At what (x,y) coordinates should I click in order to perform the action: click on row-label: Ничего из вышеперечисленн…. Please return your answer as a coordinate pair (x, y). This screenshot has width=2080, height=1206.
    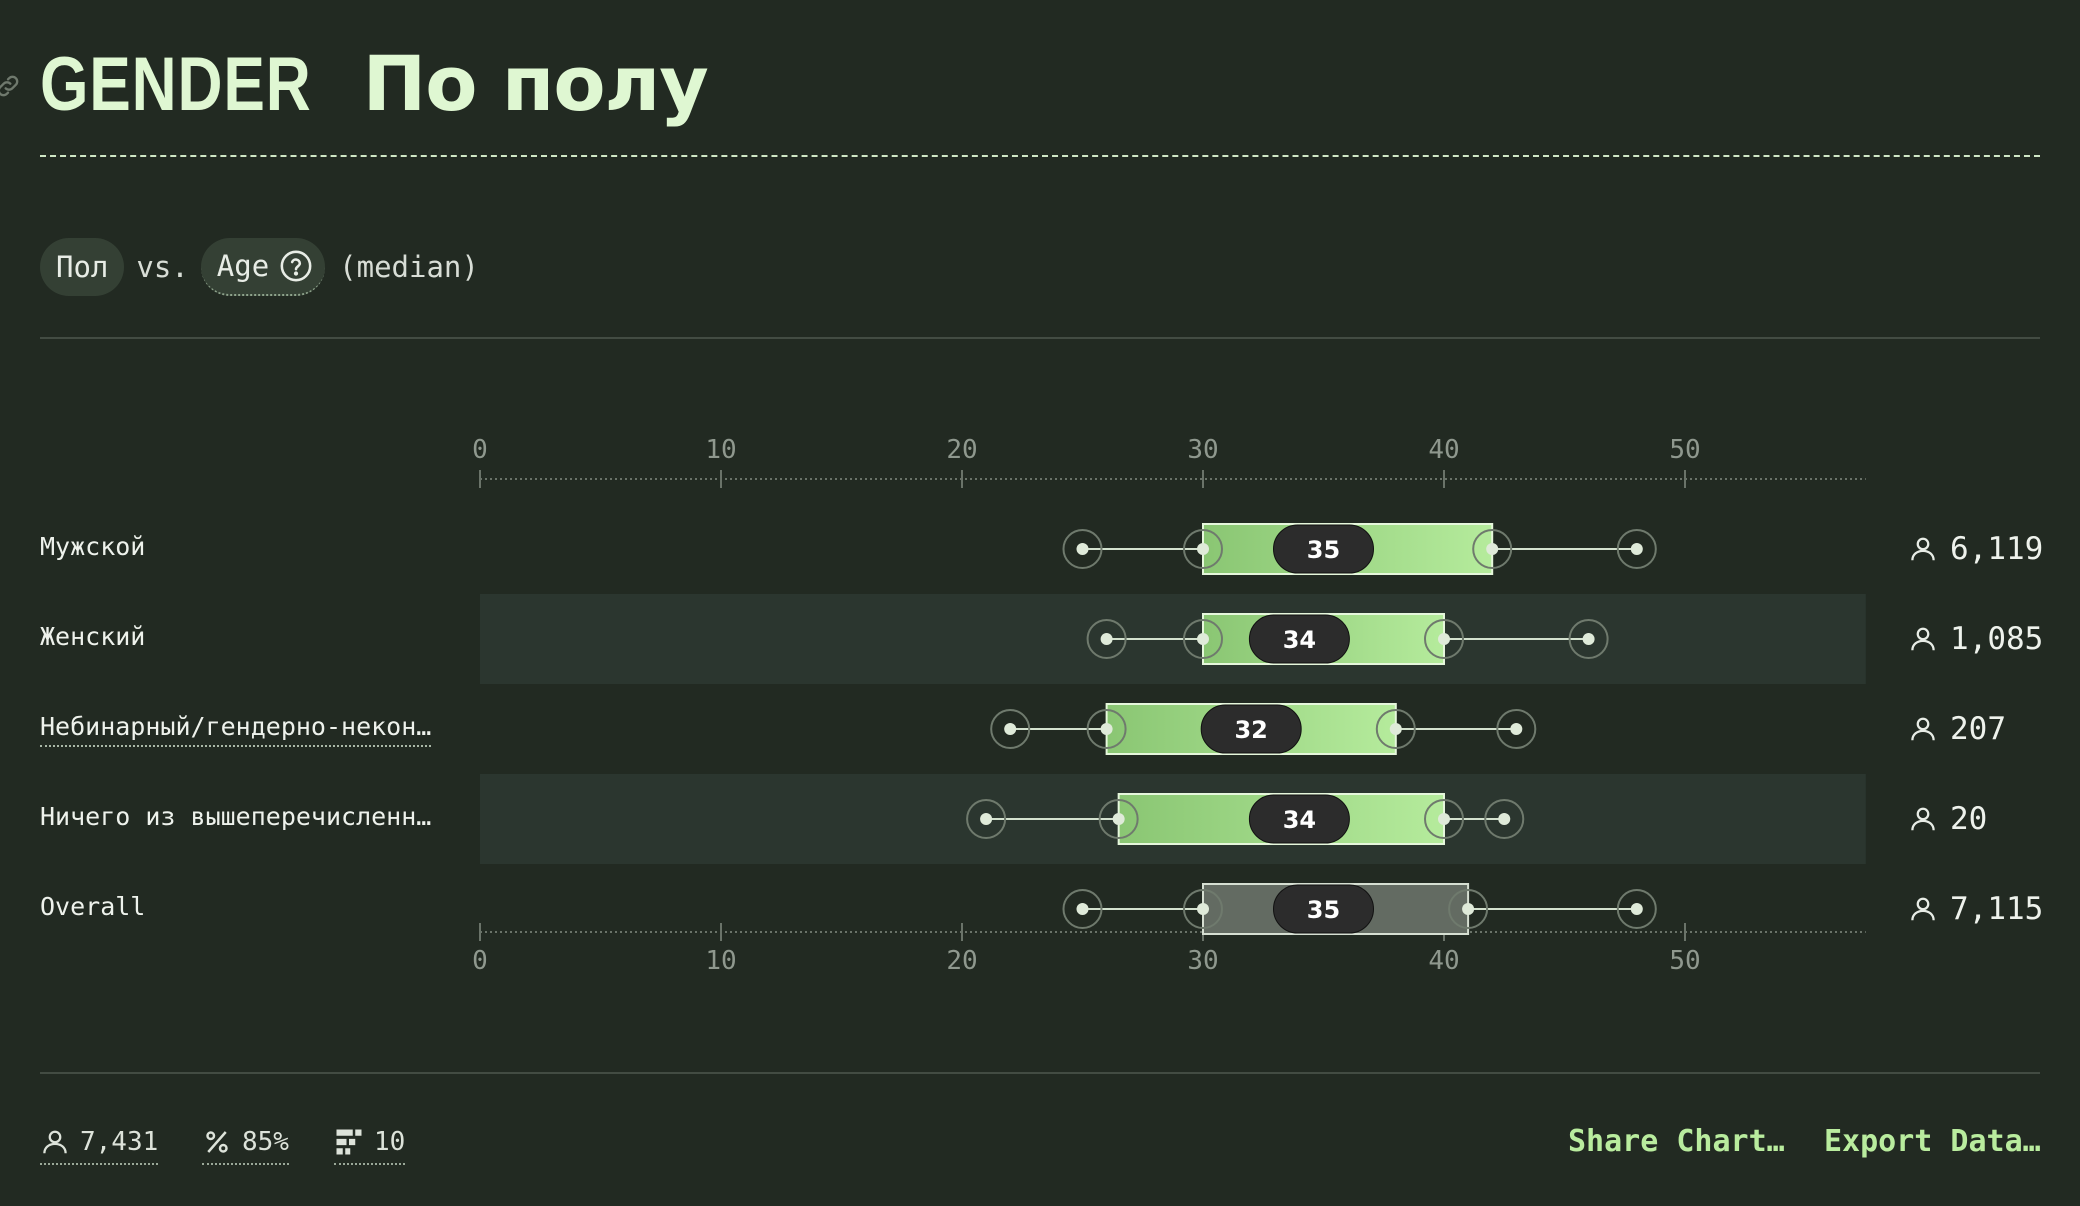
    Looking at the image, I should click on (236, 816).